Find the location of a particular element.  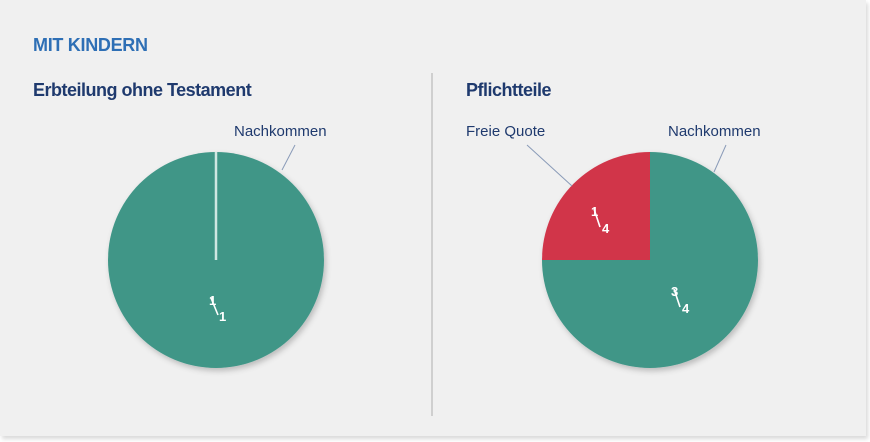

chart-title-pflichtteile: Pflichtteile is located at coordinates (509, 90).